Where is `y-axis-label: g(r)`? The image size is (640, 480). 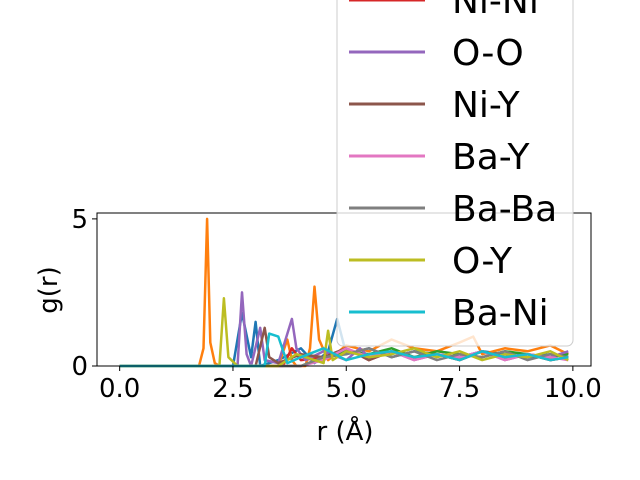
y-axis-label: g(r) is located at coordinates (49, 289).